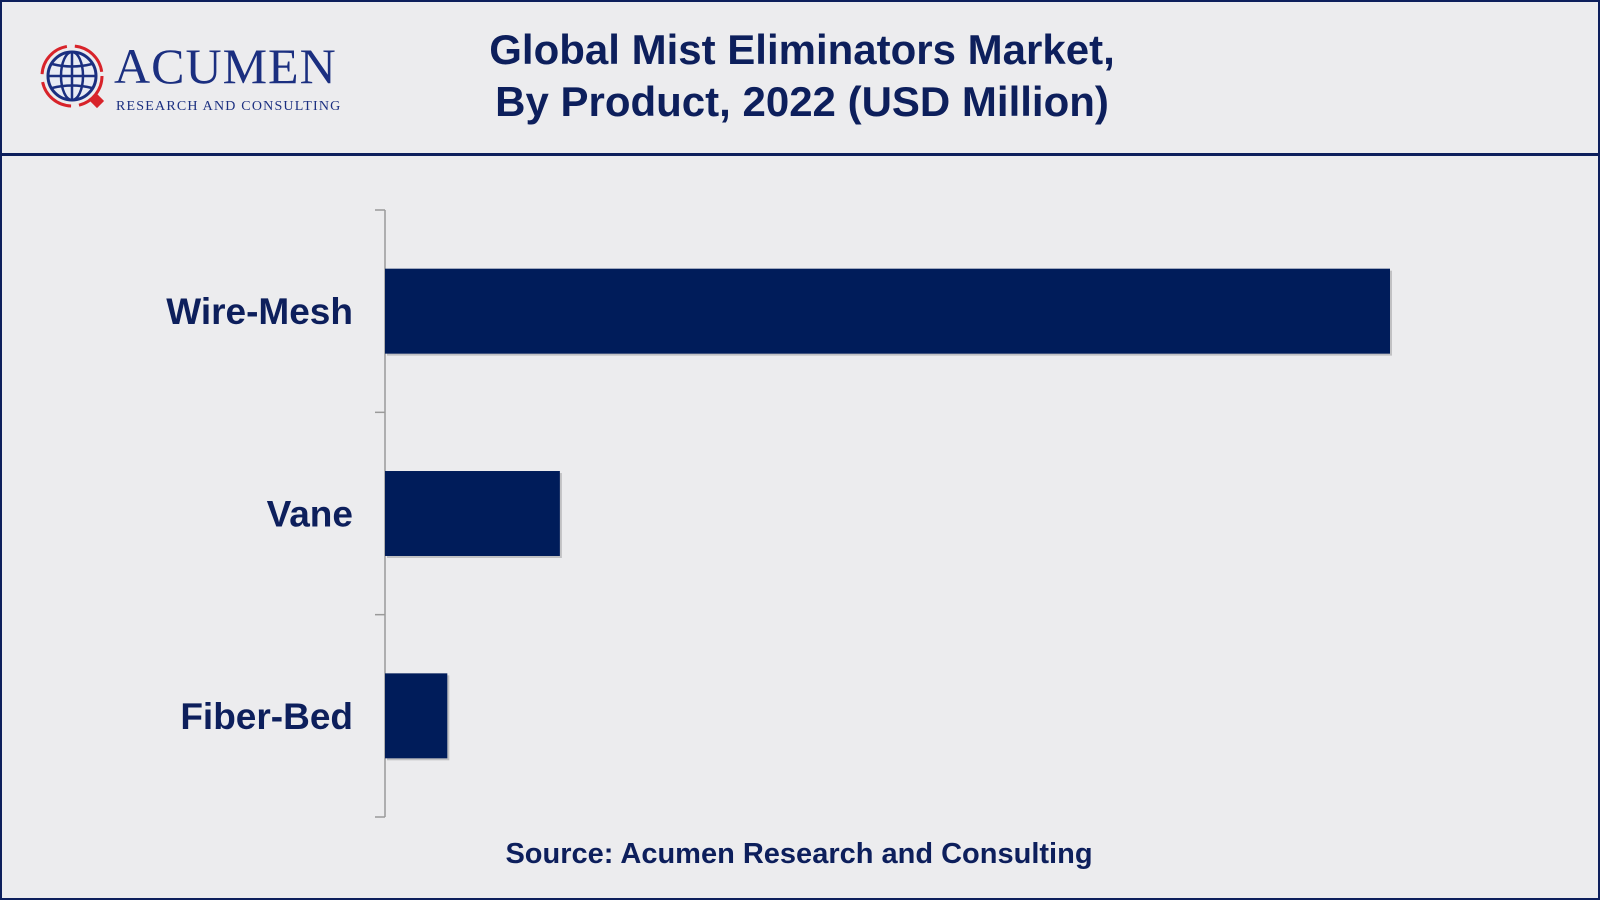 The width and height of the screenshot is (1600, 900). I want to click on category-label: Fiber-Bed, so click(266, 716).